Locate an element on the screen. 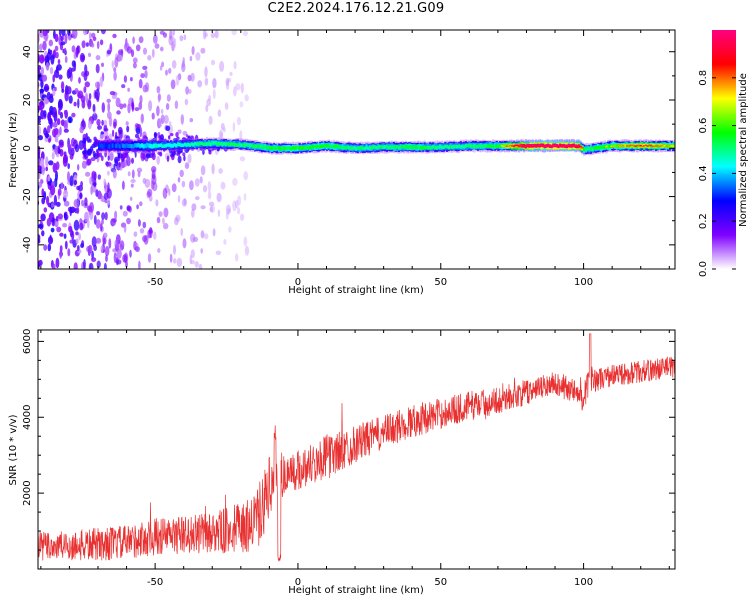  x-tick-label: 50 is located at coordinates (440, 582).